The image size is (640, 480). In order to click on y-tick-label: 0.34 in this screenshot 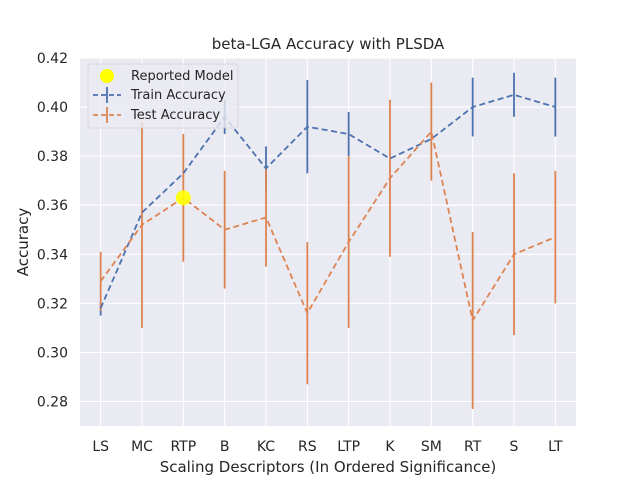, I will do `click(52, 255)`.